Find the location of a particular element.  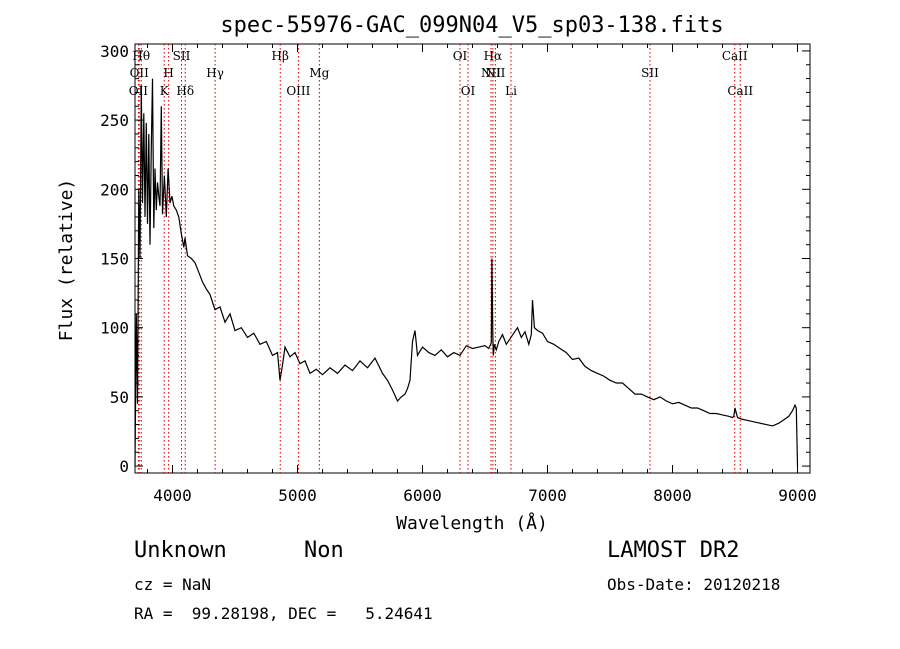

line-label-8: Hβ is located at coordinates (280, 56).